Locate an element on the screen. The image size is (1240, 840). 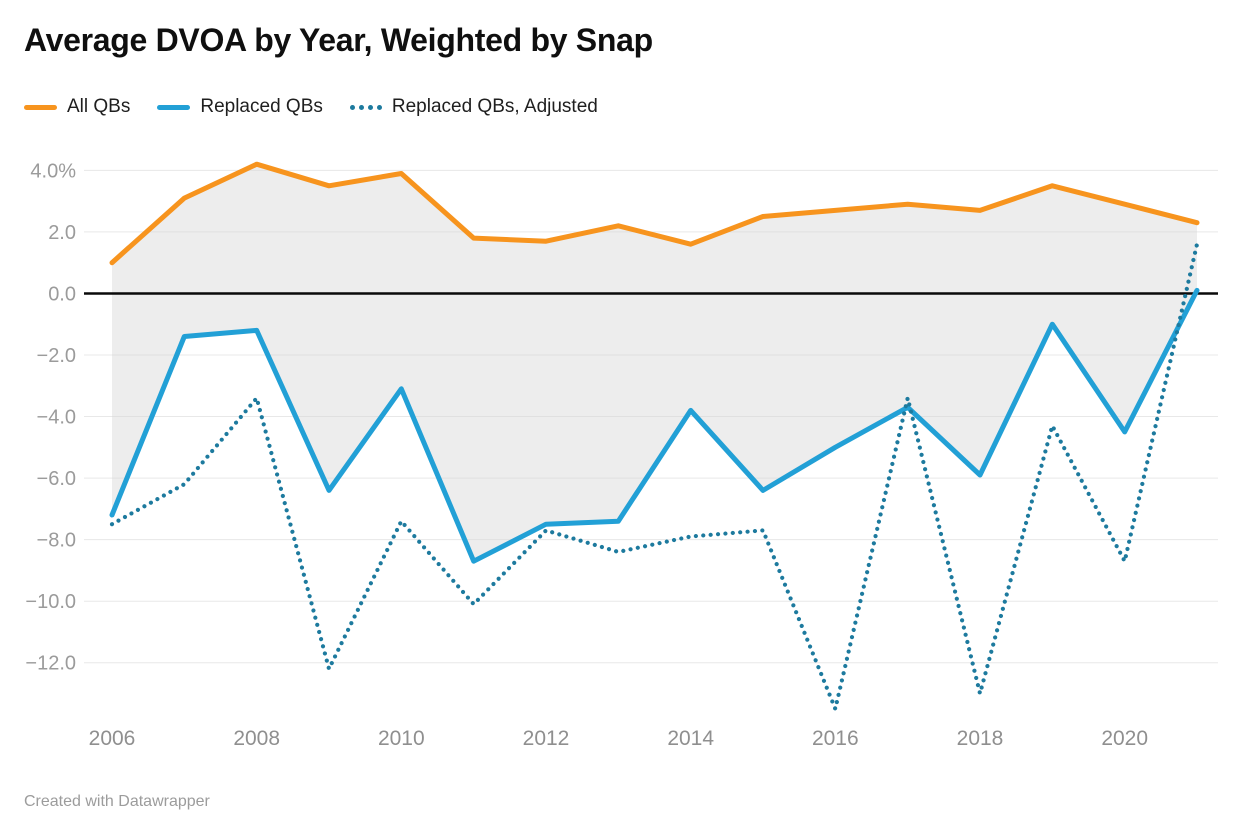
dotted-line-swatch-icon is located at coordinates (365, 107).